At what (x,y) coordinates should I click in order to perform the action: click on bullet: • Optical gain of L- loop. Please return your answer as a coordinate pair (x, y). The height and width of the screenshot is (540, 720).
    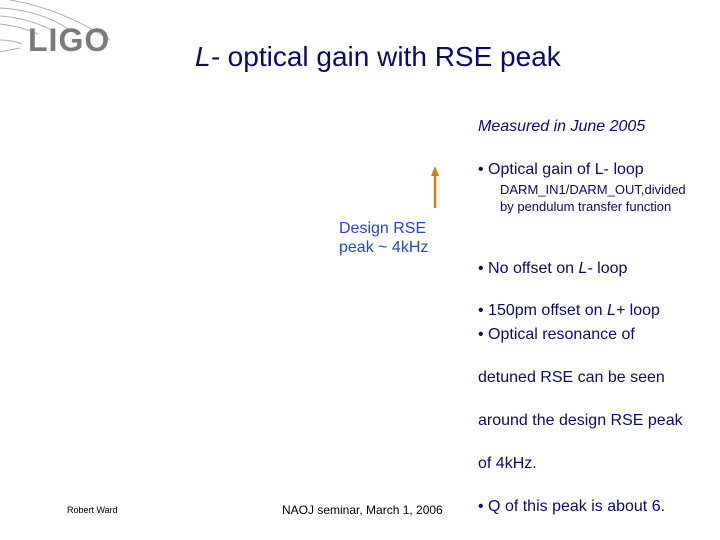
    Looking at the image, I should click on (561, 169).